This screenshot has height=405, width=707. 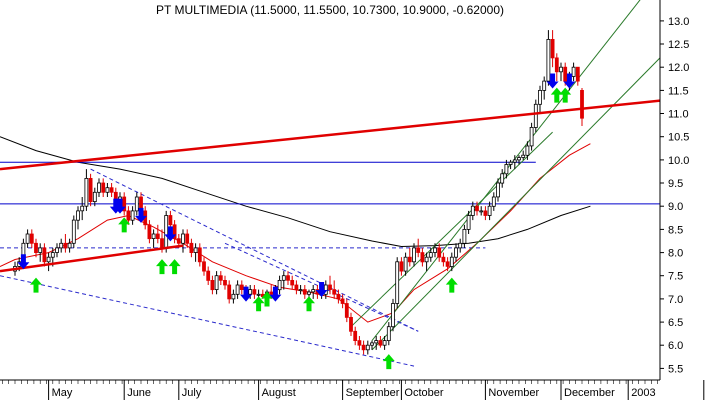 I want to click on month-label: 2003, so click(x=643, y=393).